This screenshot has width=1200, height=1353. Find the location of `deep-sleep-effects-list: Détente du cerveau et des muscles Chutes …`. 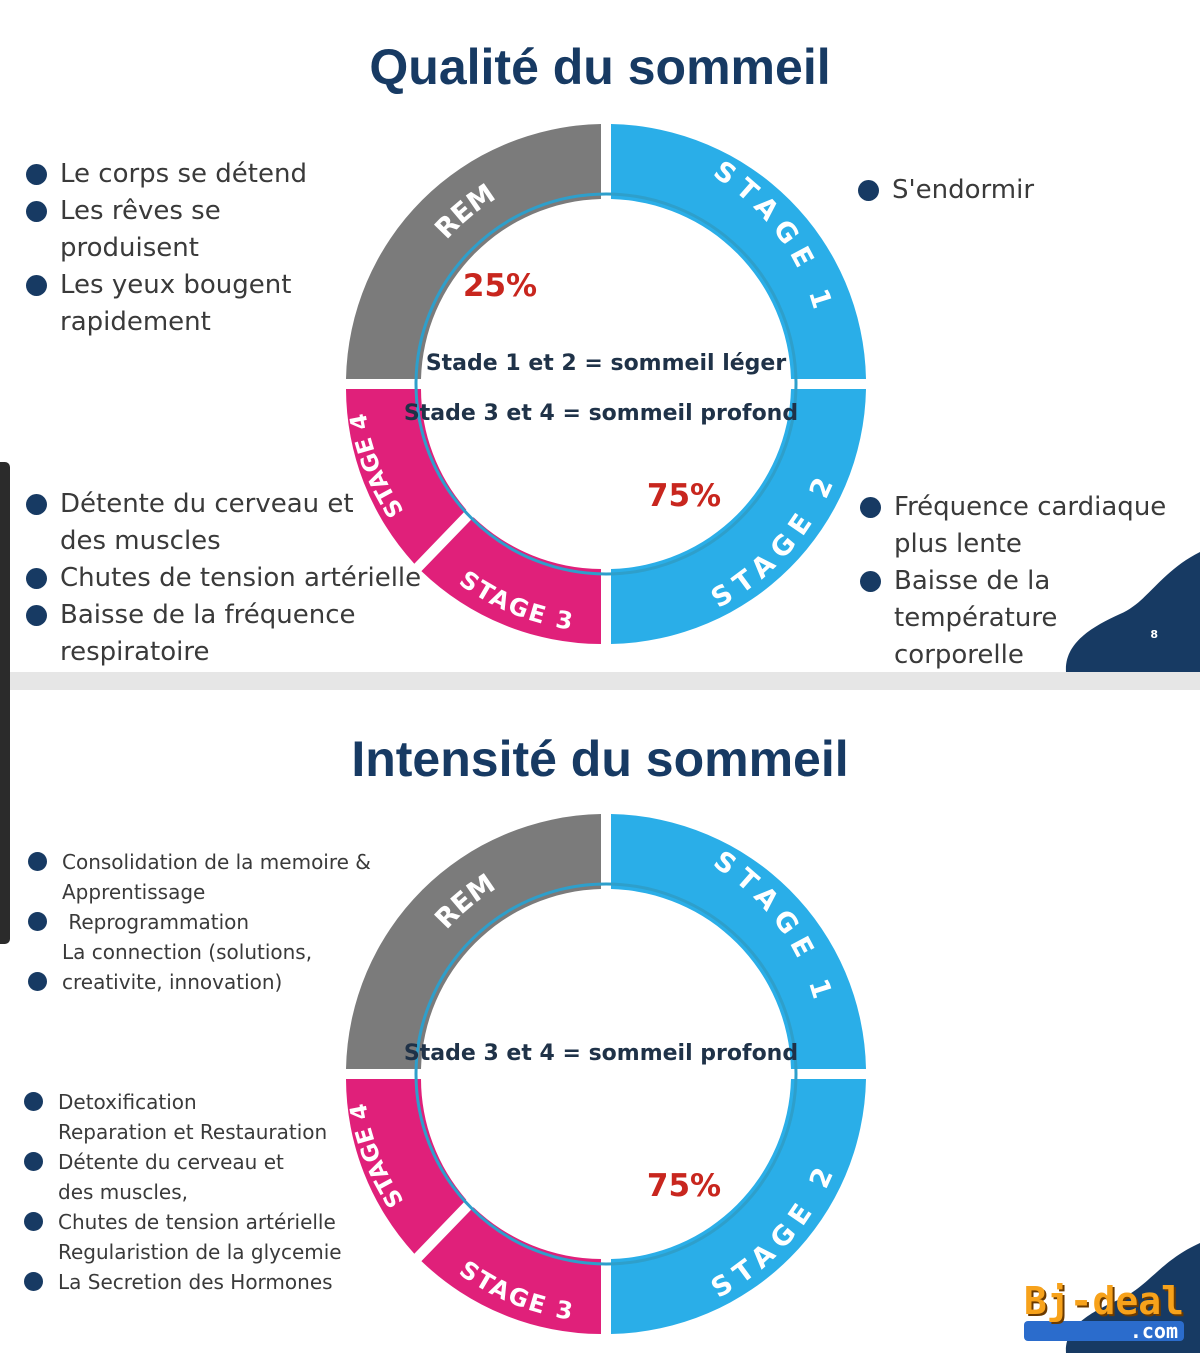

deep-sleep-effects-list: Détente du cerveau et des muscles Chutes … is located at coordinates (224, 578).